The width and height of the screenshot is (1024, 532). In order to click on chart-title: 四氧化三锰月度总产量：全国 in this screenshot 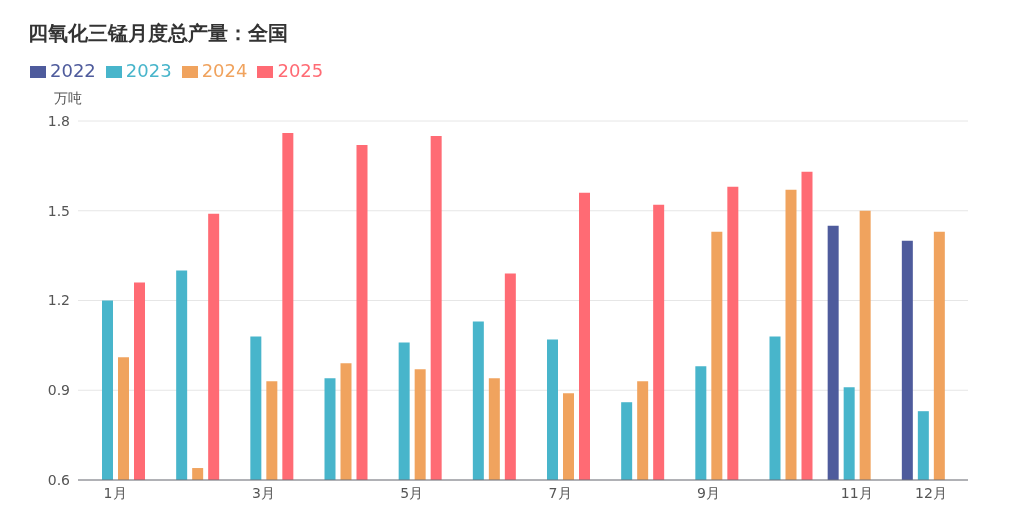, I will do `click(158, 33)`.